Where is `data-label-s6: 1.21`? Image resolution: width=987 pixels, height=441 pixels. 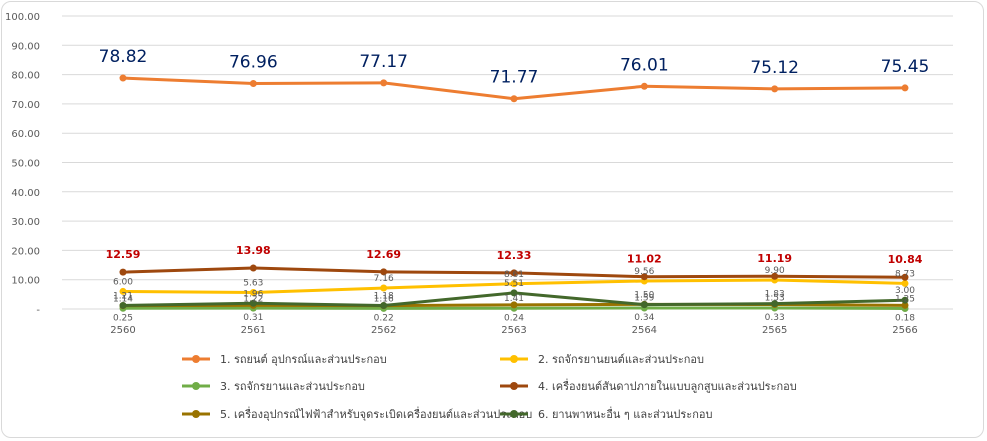
data-label-s6: 1.21 is located at coordinates (123, 296).